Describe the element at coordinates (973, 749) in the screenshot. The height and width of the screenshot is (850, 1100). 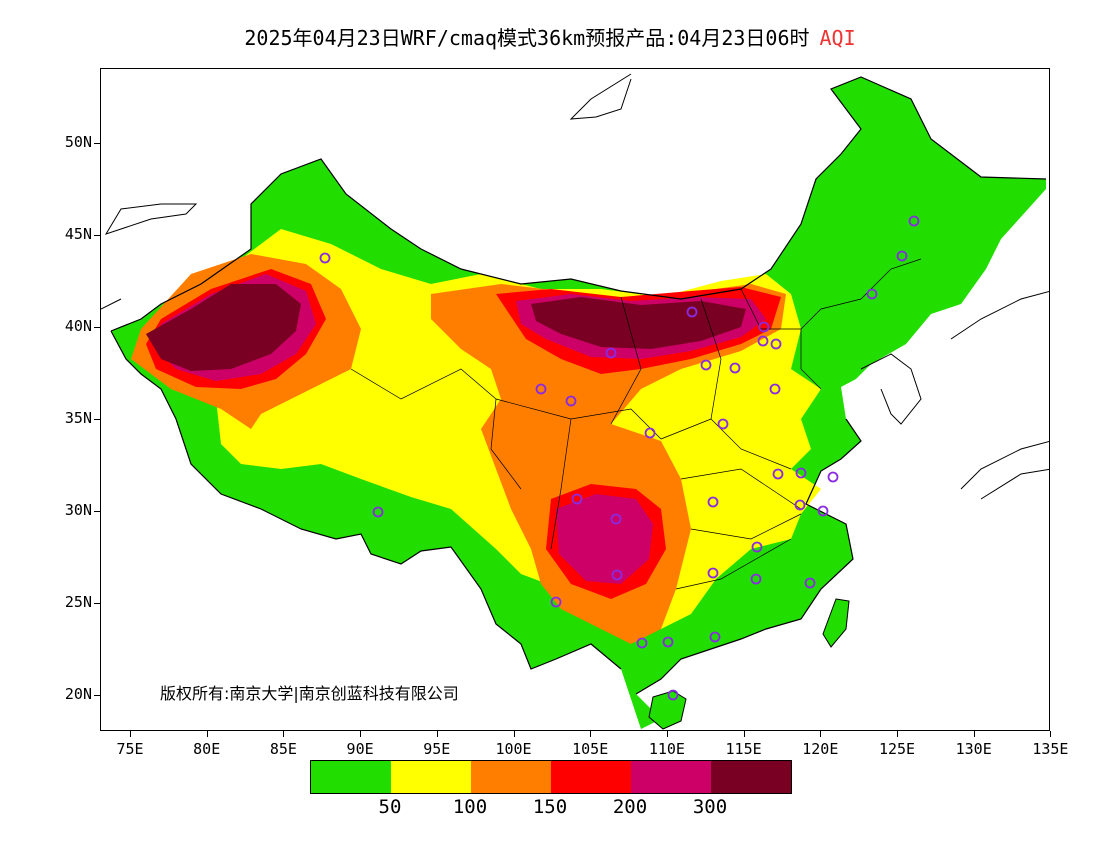
I see `lon-label: 130E` at that location.